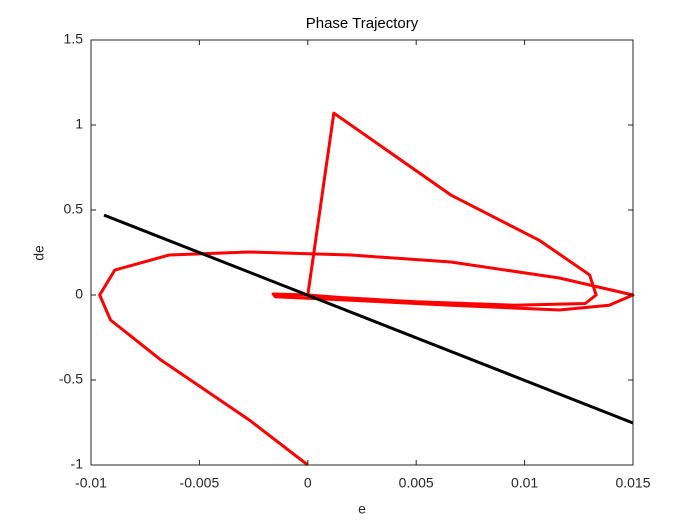 The height and width of the screenshot is (525, 700). Describe the element at coordinates (416, 483) in the screenshot. I see `x-tick-label: 0.005` at that location.